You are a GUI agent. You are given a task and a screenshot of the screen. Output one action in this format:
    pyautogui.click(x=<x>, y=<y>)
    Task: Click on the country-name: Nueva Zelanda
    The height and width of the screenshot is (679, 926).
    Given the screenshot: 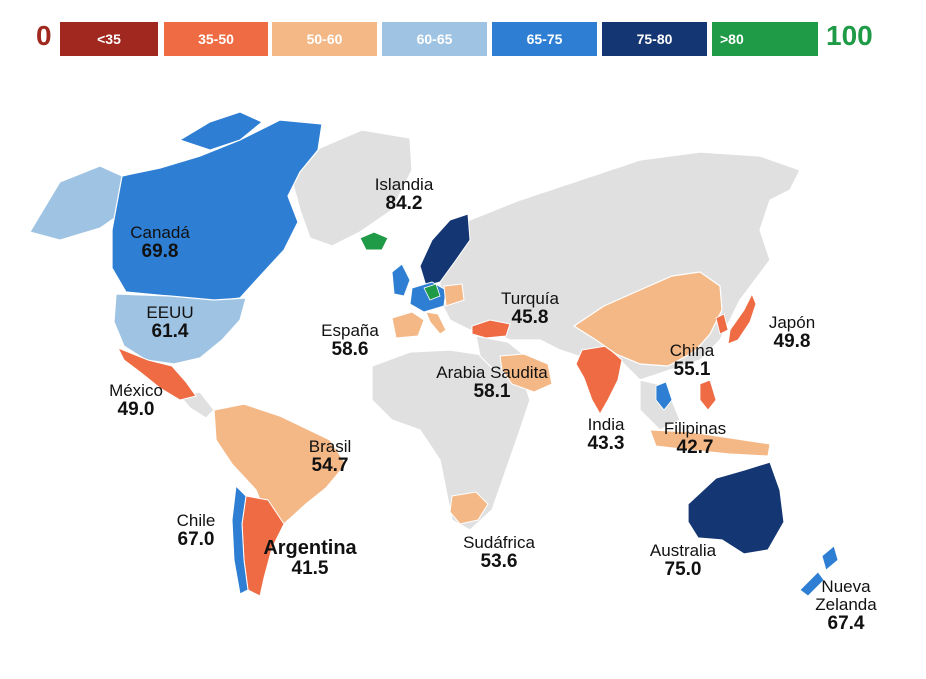 What is the action you would take?
    pyautogui.click(x=846, y=595)
    